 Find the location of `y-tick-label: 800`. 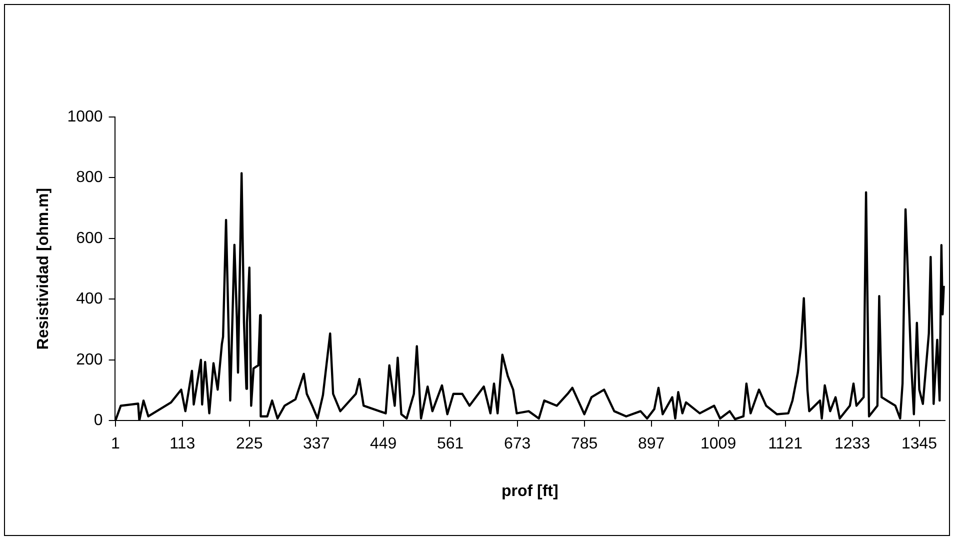

y-tick-label: 800 is located at coordinates (89, 177).